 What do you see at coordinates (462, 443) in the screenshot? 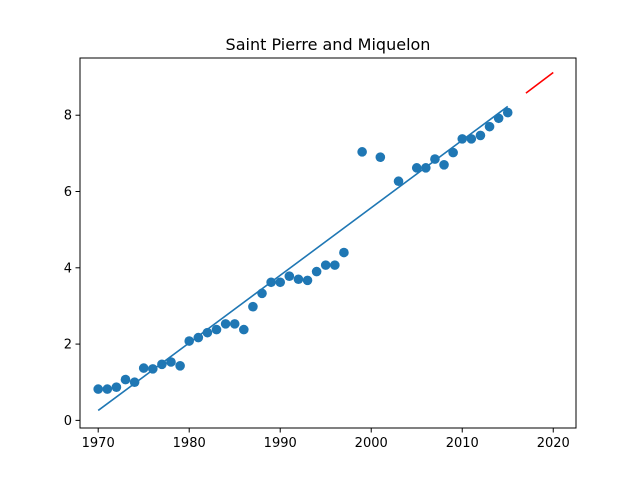
I see `x-tick-label: 2010` at bounding box center [462, 443].